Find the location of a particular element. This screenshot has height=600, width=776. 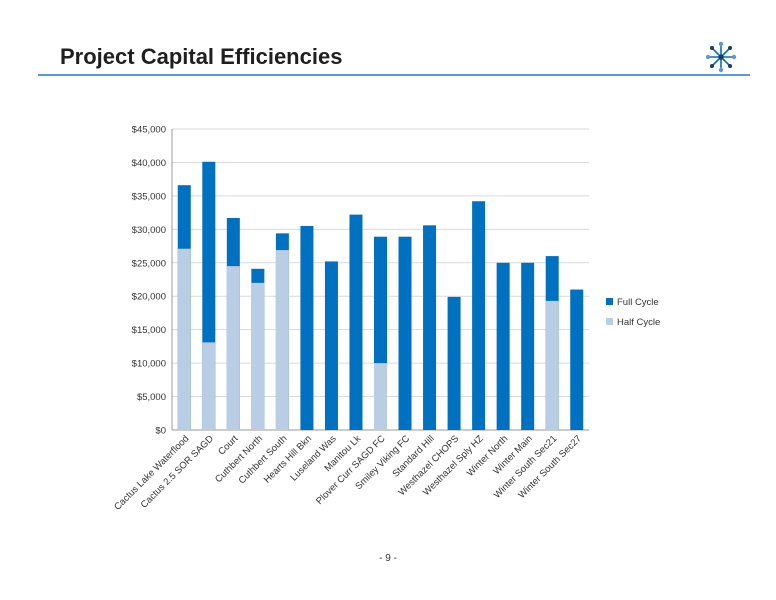

page-number: - 9 - is located at coordinates (388, 558).